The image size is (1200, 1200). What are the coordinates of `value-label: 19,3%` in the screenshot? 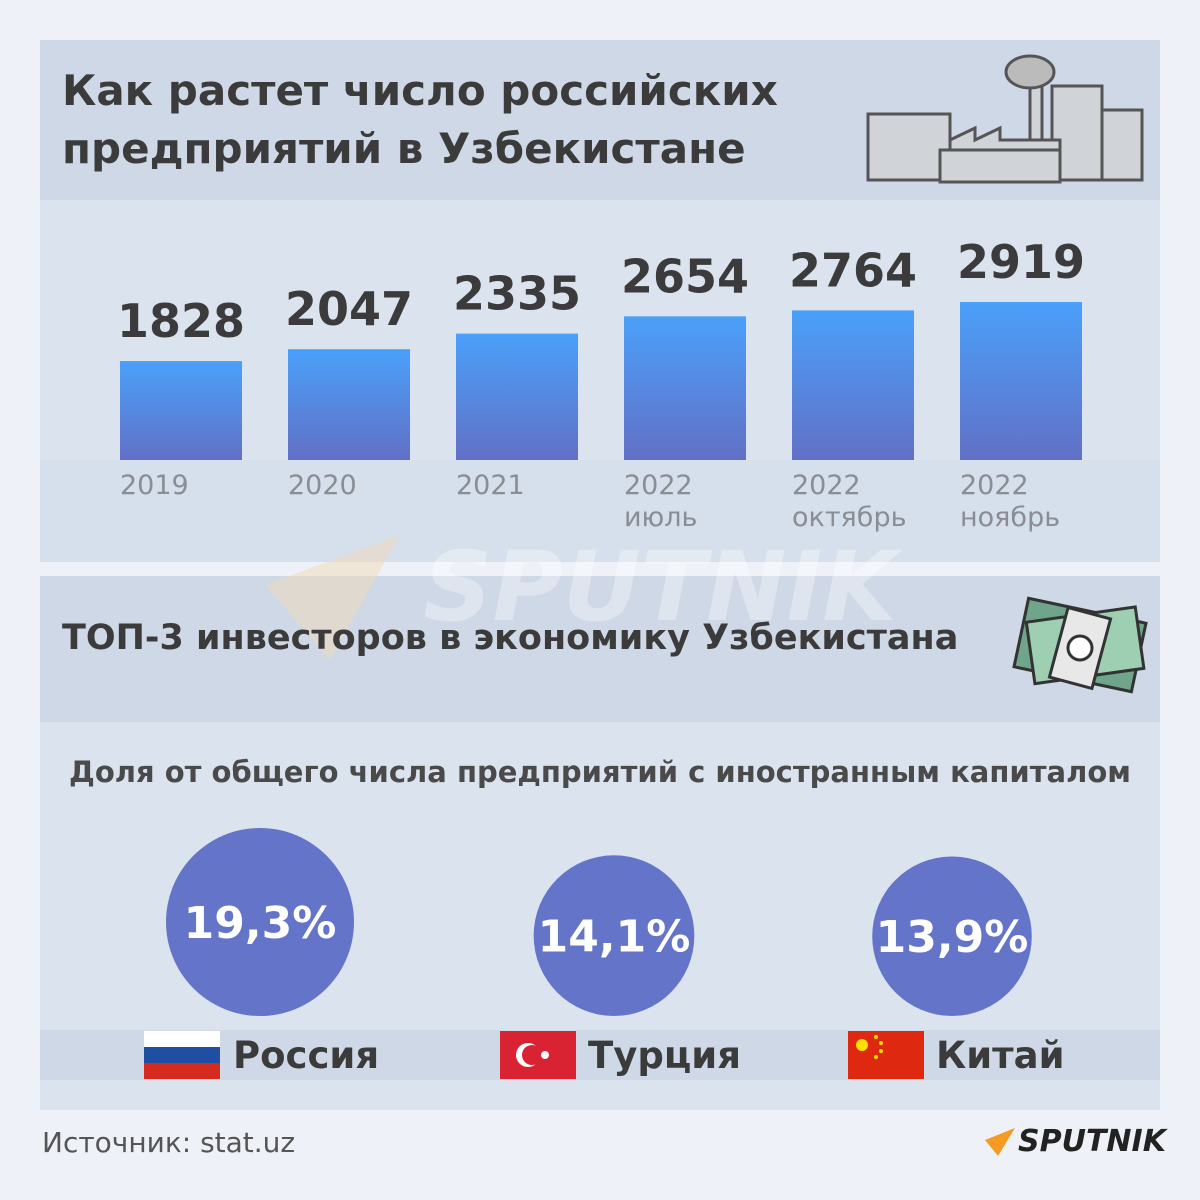 It's located at (260, 923).